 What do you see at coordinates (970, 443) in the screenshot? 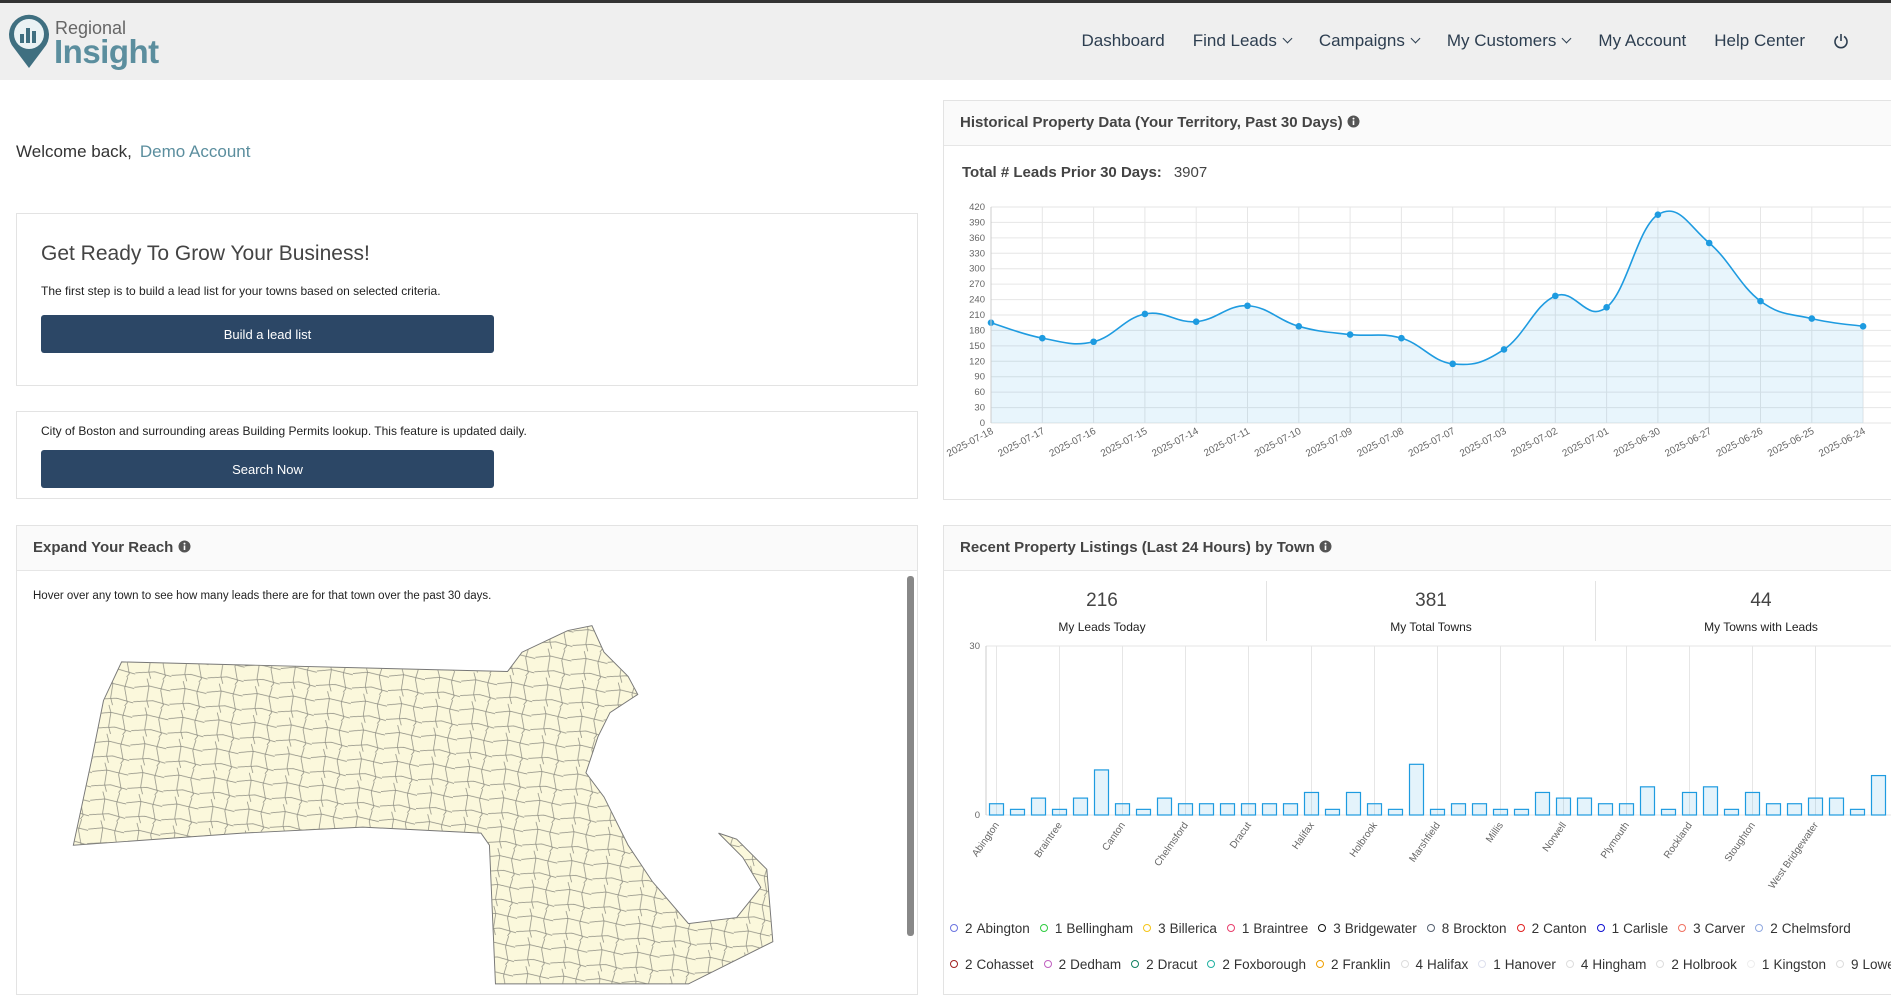
I see `x-tick-label: 2025-07-18` at bounding box center [970, 443].